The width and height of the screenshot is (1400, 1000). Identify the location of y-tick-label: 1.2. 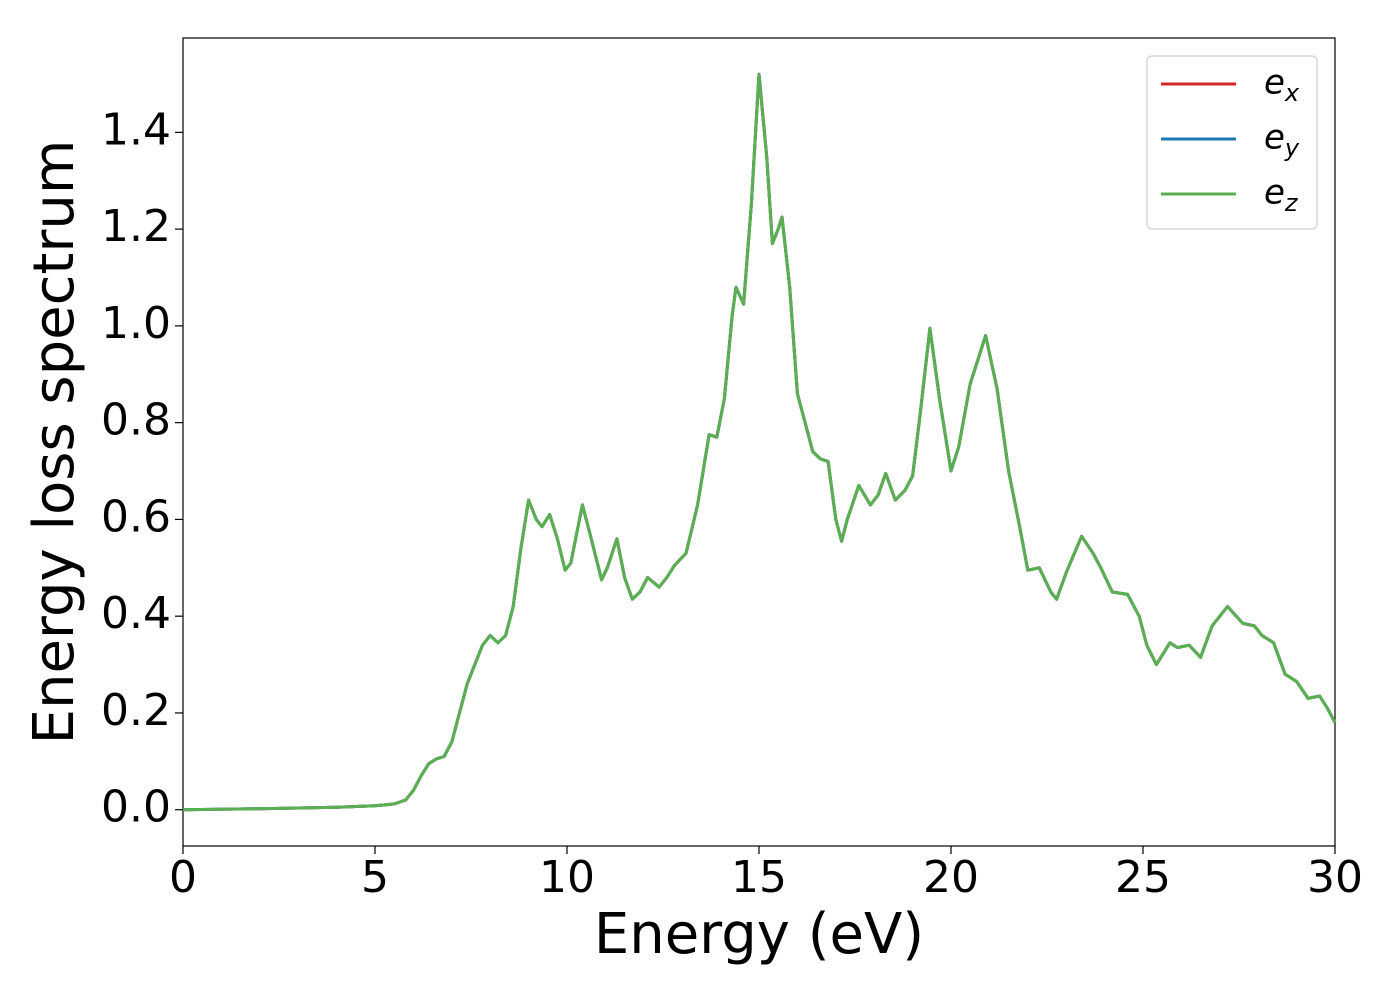
(136, 226).